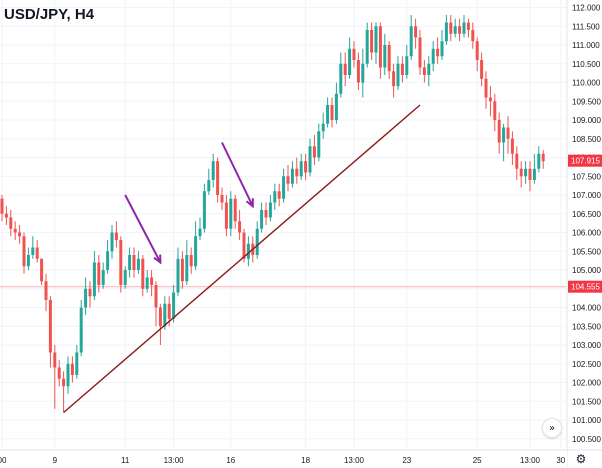 The image size is (602, 468). Describe the element at coordinates (530, 460) in the screenshot. I see `x-tick-label: 13:00` at that location.